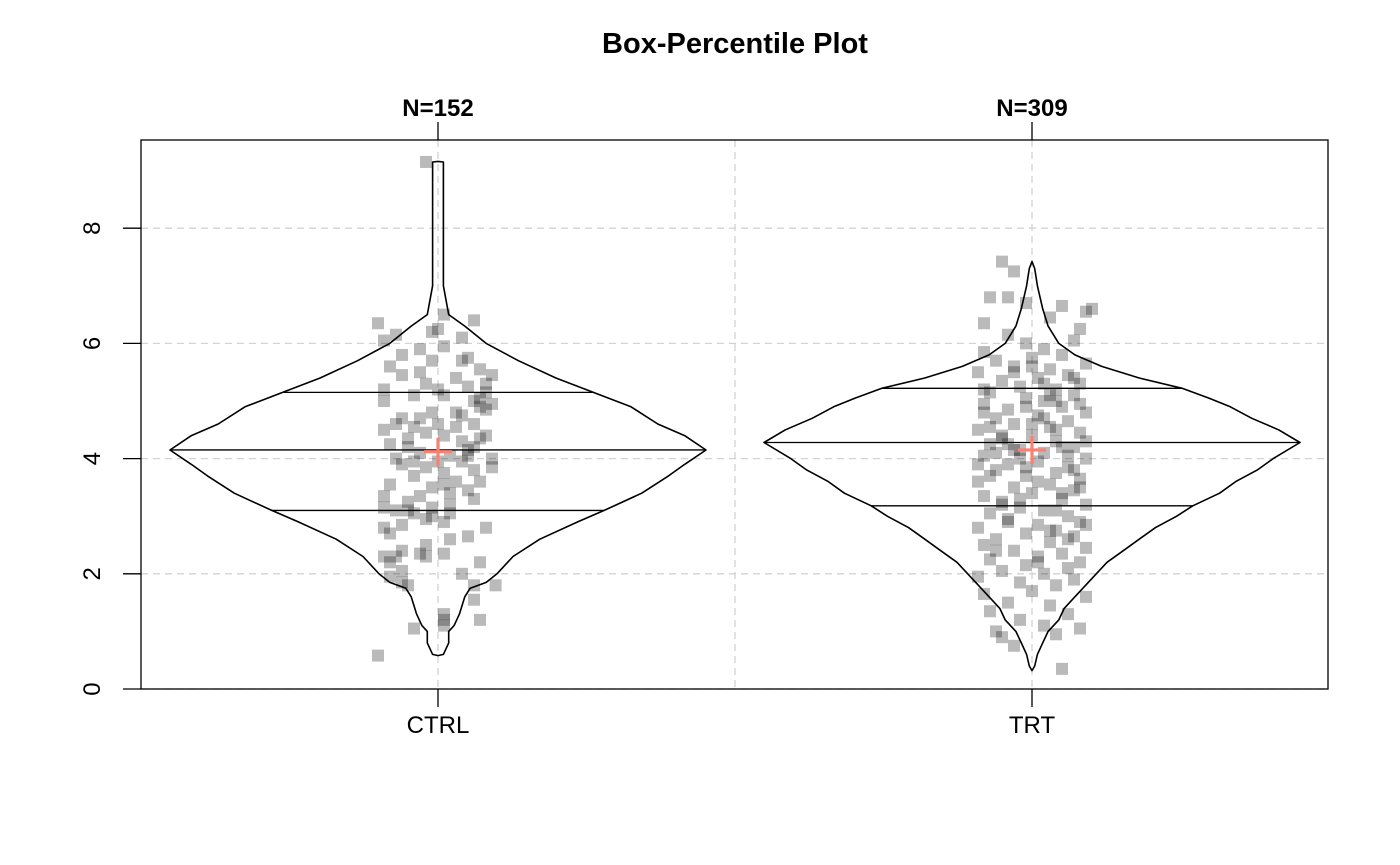 The image size is (1400, 865). Describe the element at coordinates (437, 108) in the screenshot. I see `group-n-label: N=152` at that location.